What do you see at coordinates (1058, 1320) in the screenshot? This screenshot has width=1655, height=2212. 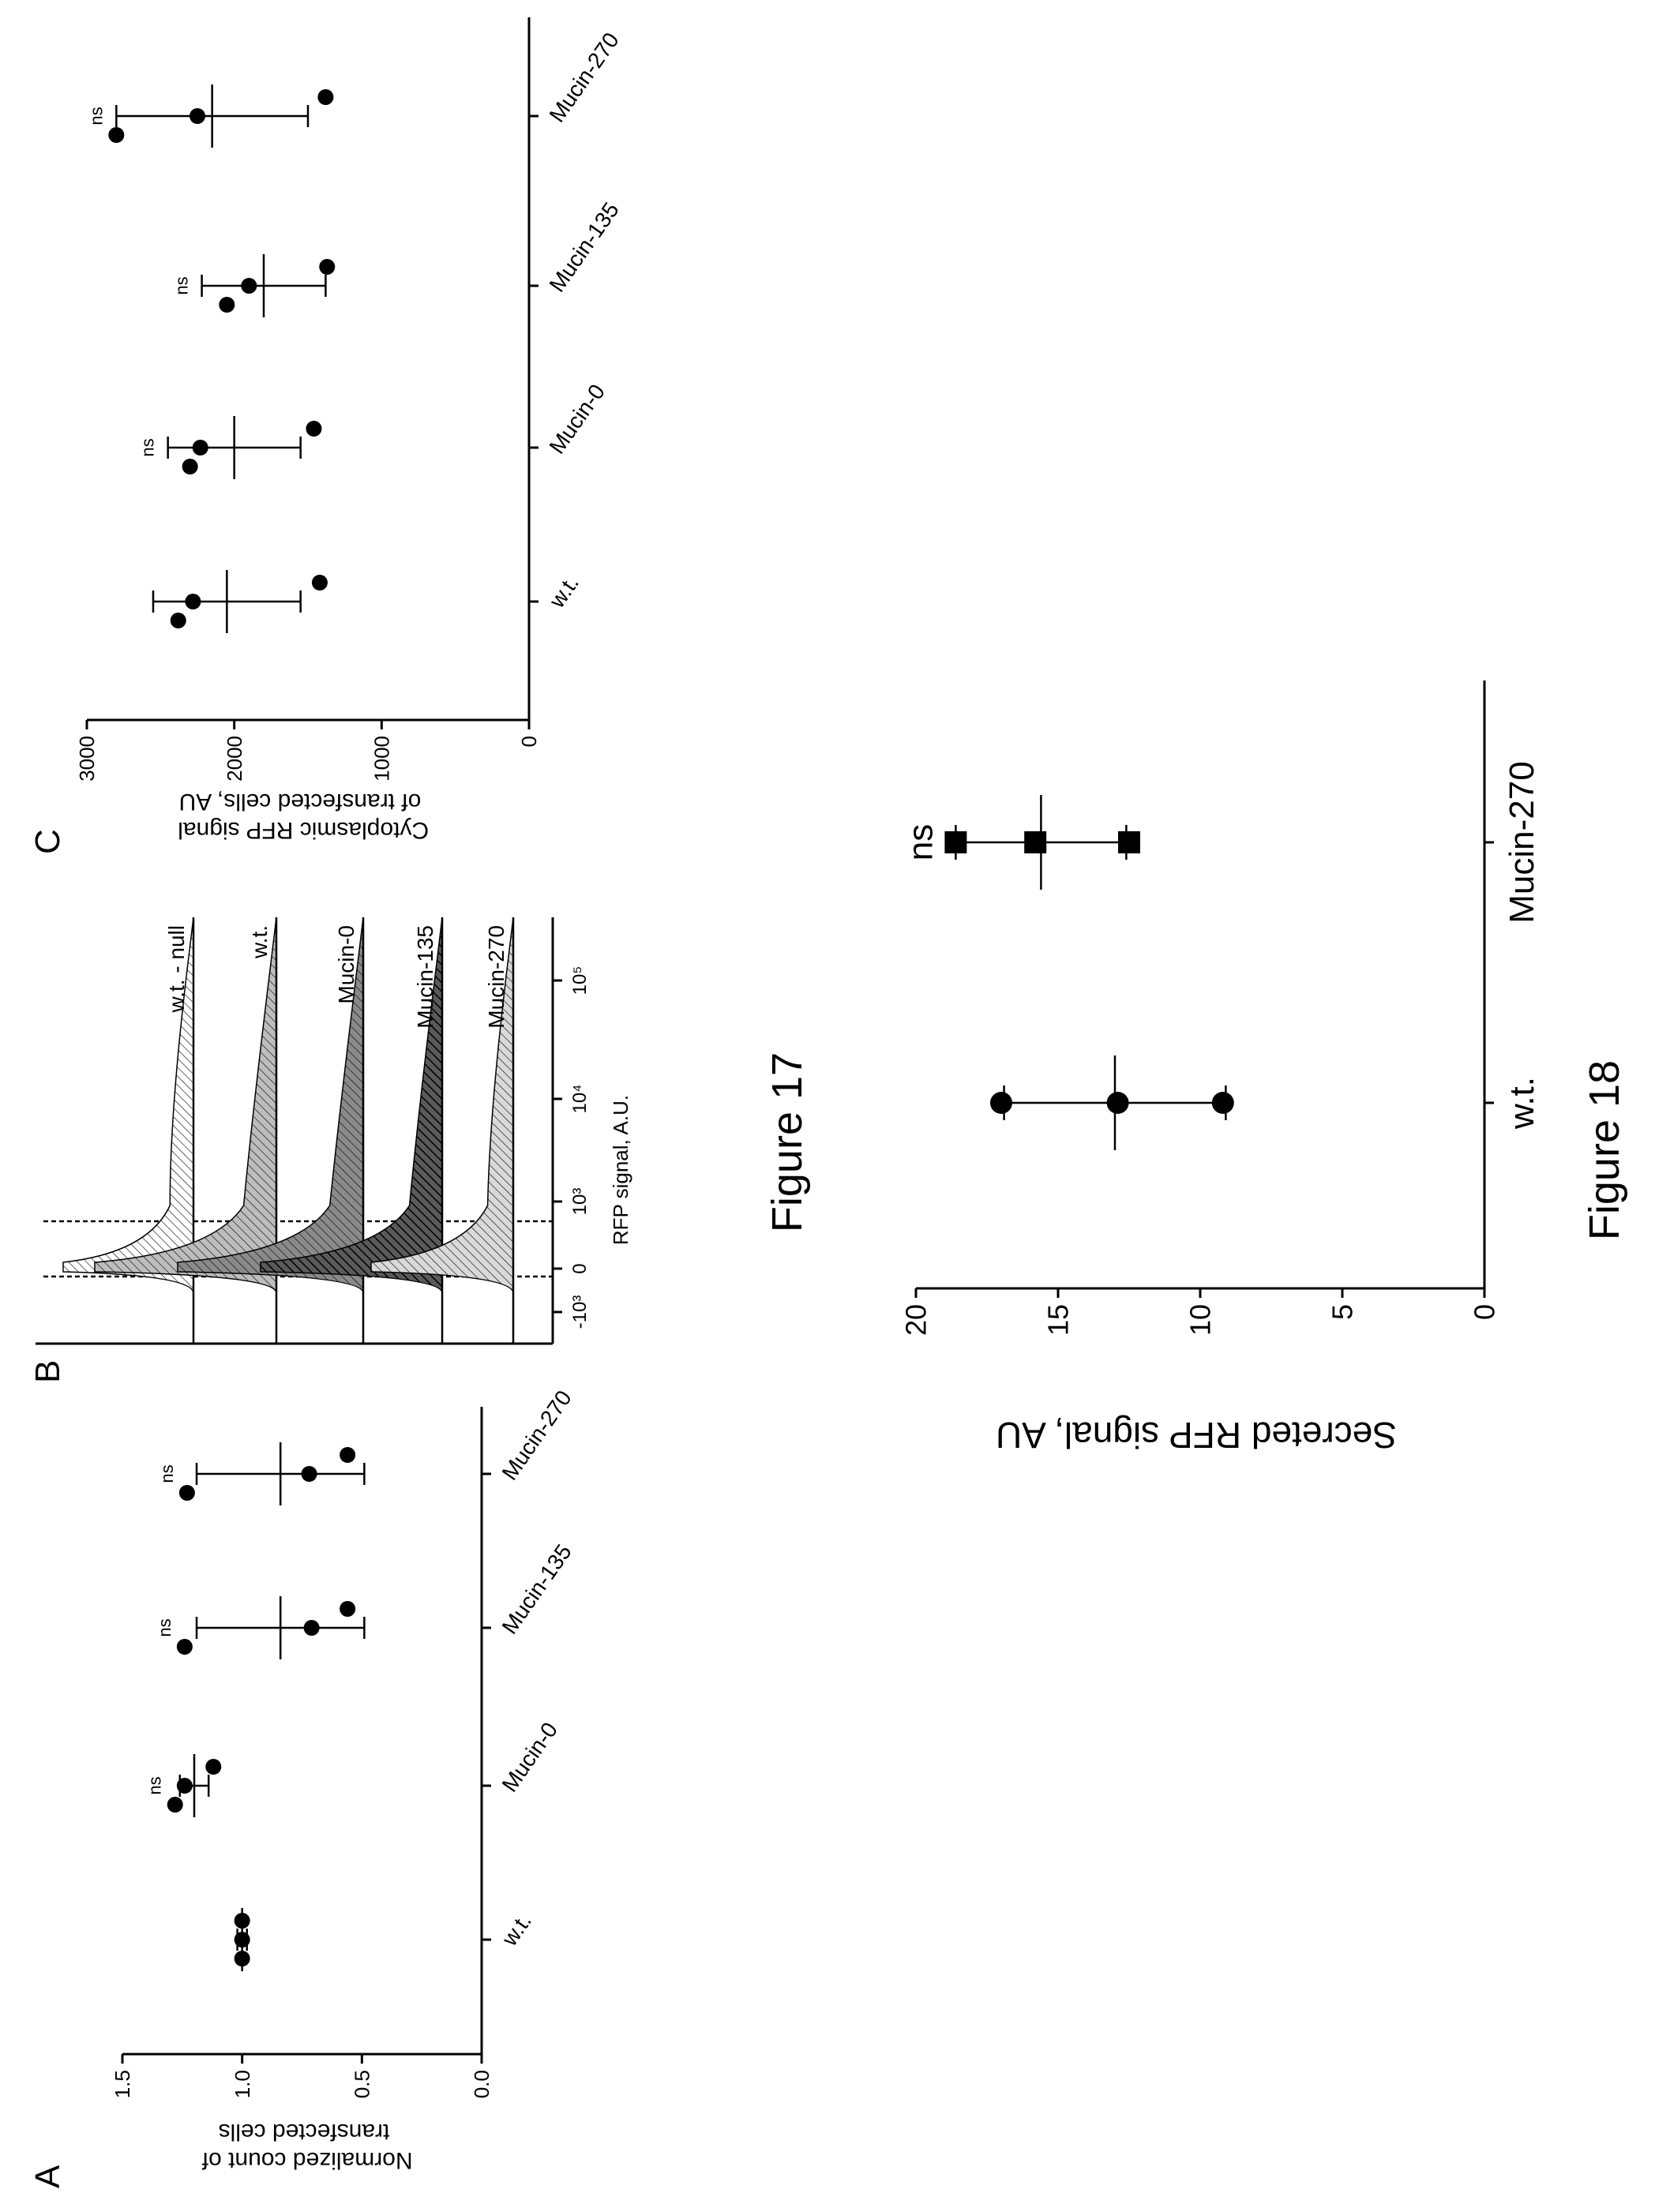 I see `fig18-ytick-label: 15` at bounding box center [1058, 1320].